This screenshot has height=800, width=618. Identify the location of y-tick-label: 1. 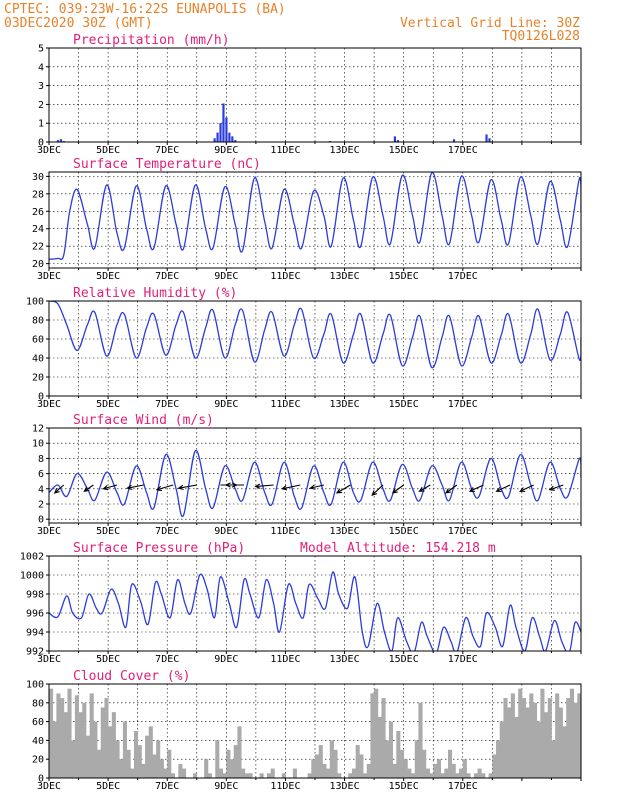
(41, 124).